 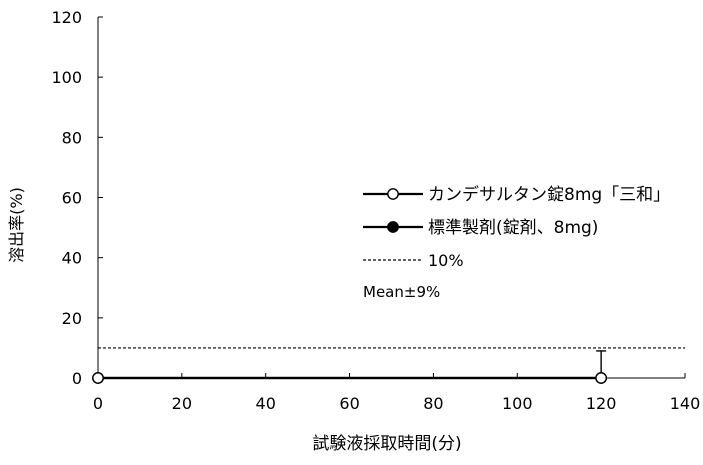 I want to click on y-tick-label: 60, so click(x=72, y=198).